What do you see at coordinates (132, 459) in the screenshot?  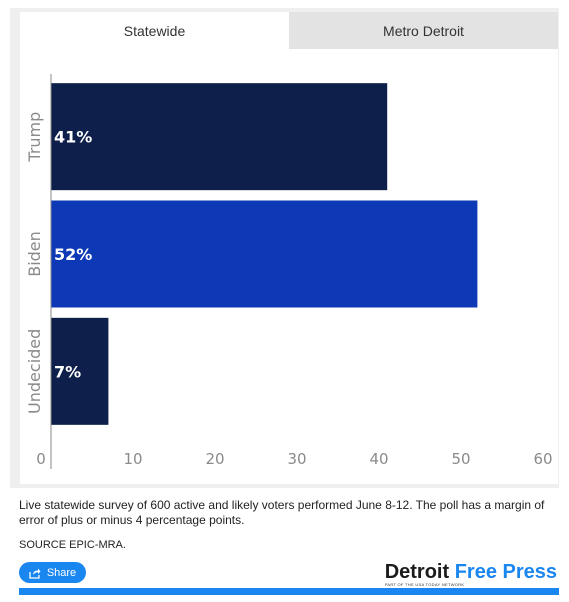 I see `x-tick-label: 10` at bounding box center [132, 459].